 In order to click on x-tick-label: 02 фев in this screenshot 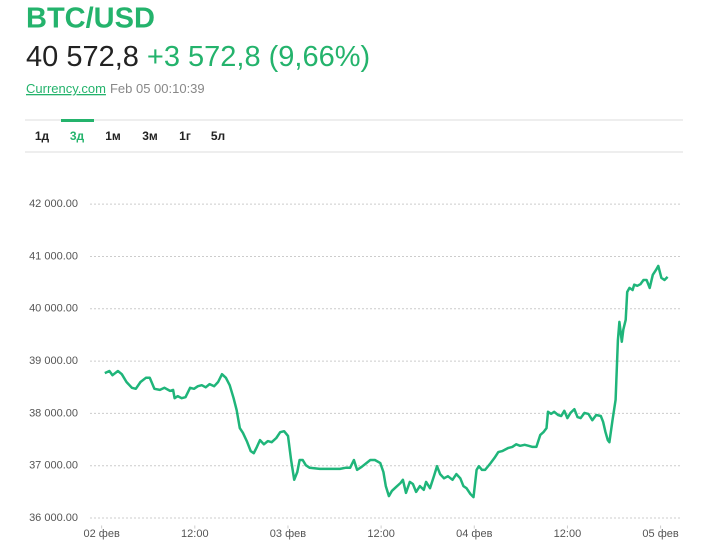, I will do `click(101, 534)`.